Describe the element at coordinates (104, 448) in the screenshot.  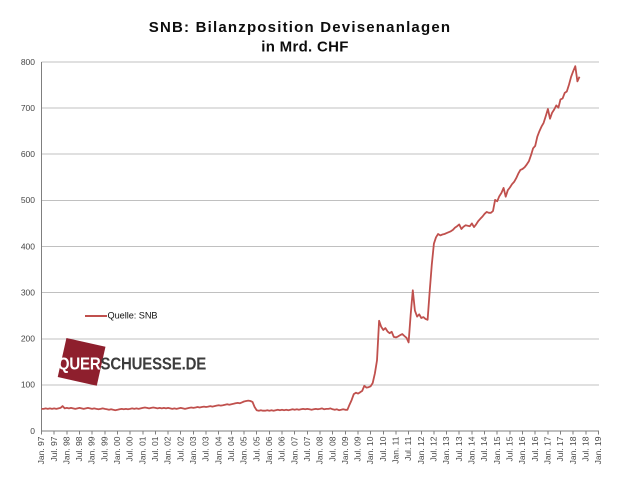
I see `svg-text: Jul. 99` at that location.